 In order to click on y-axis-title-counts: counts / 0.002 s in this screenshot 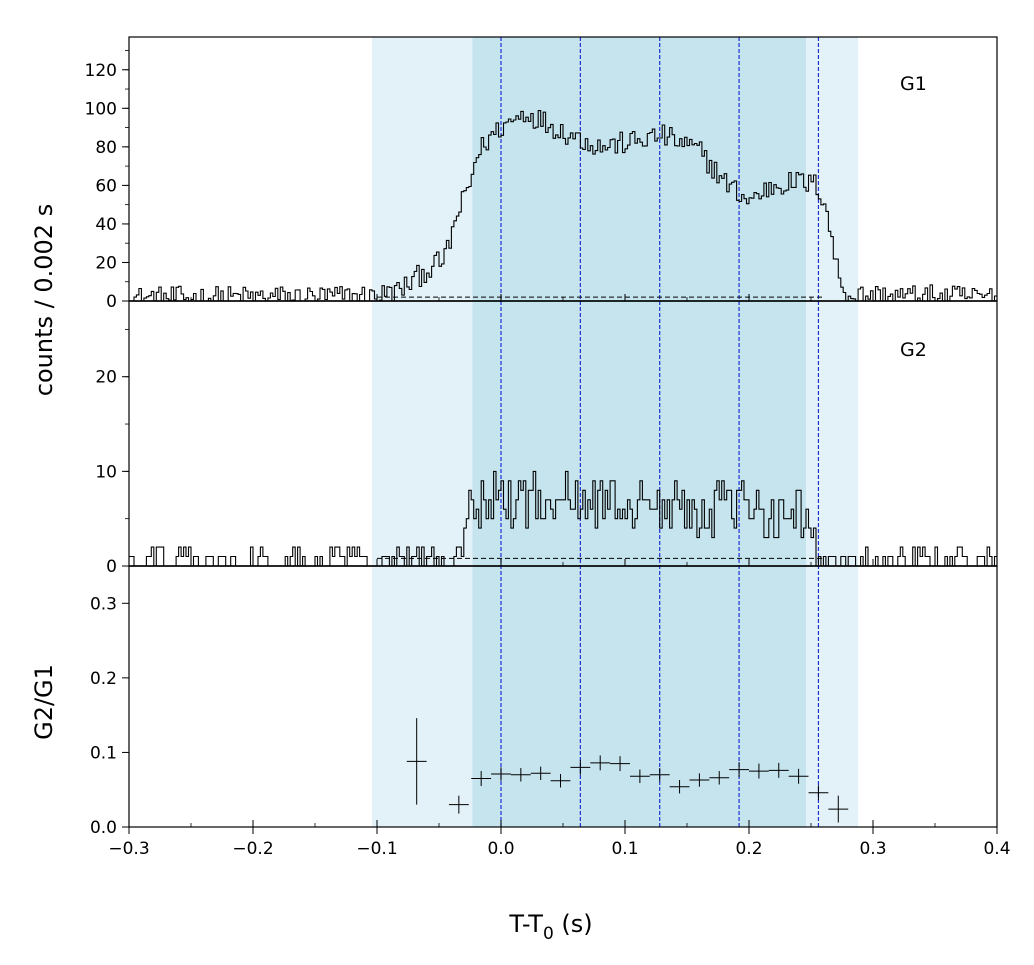, I will do `click(44, 300)`.